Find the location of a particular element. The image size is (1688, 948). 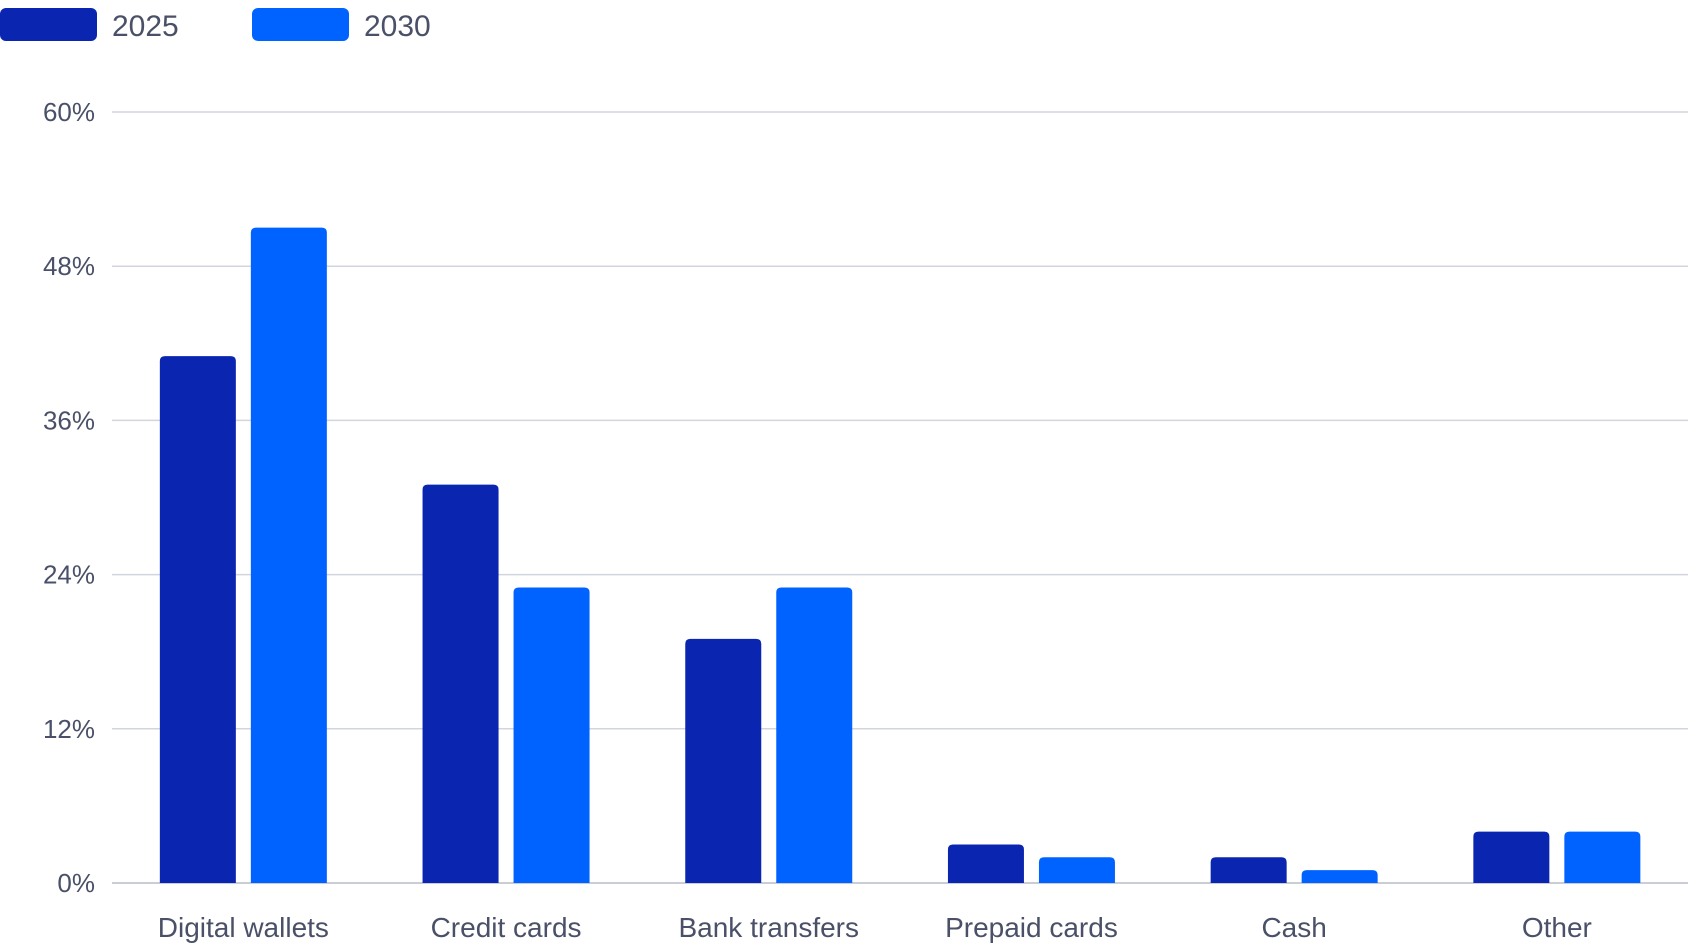

y-tick-label: 0% is located at coordinates (76, 883).